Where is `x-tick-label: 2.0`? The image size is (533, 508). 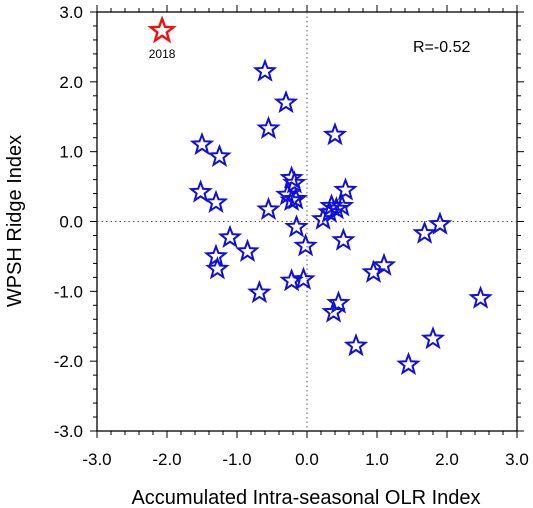 x-tick-label: 2.0 is located at coordinates (447, 459).